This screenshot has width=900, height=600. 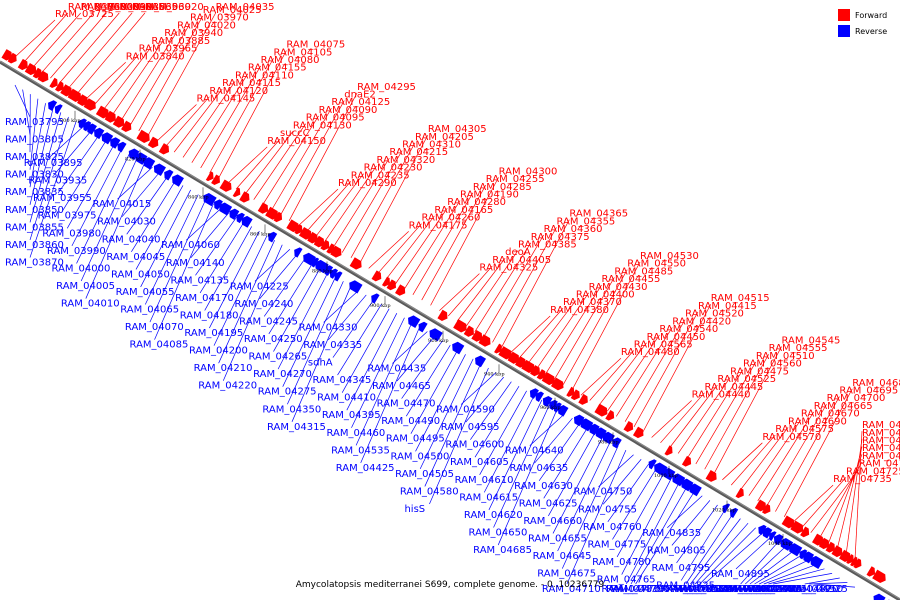 I want to click on gene-label: RAM_04305, so click(x=457, y=129).